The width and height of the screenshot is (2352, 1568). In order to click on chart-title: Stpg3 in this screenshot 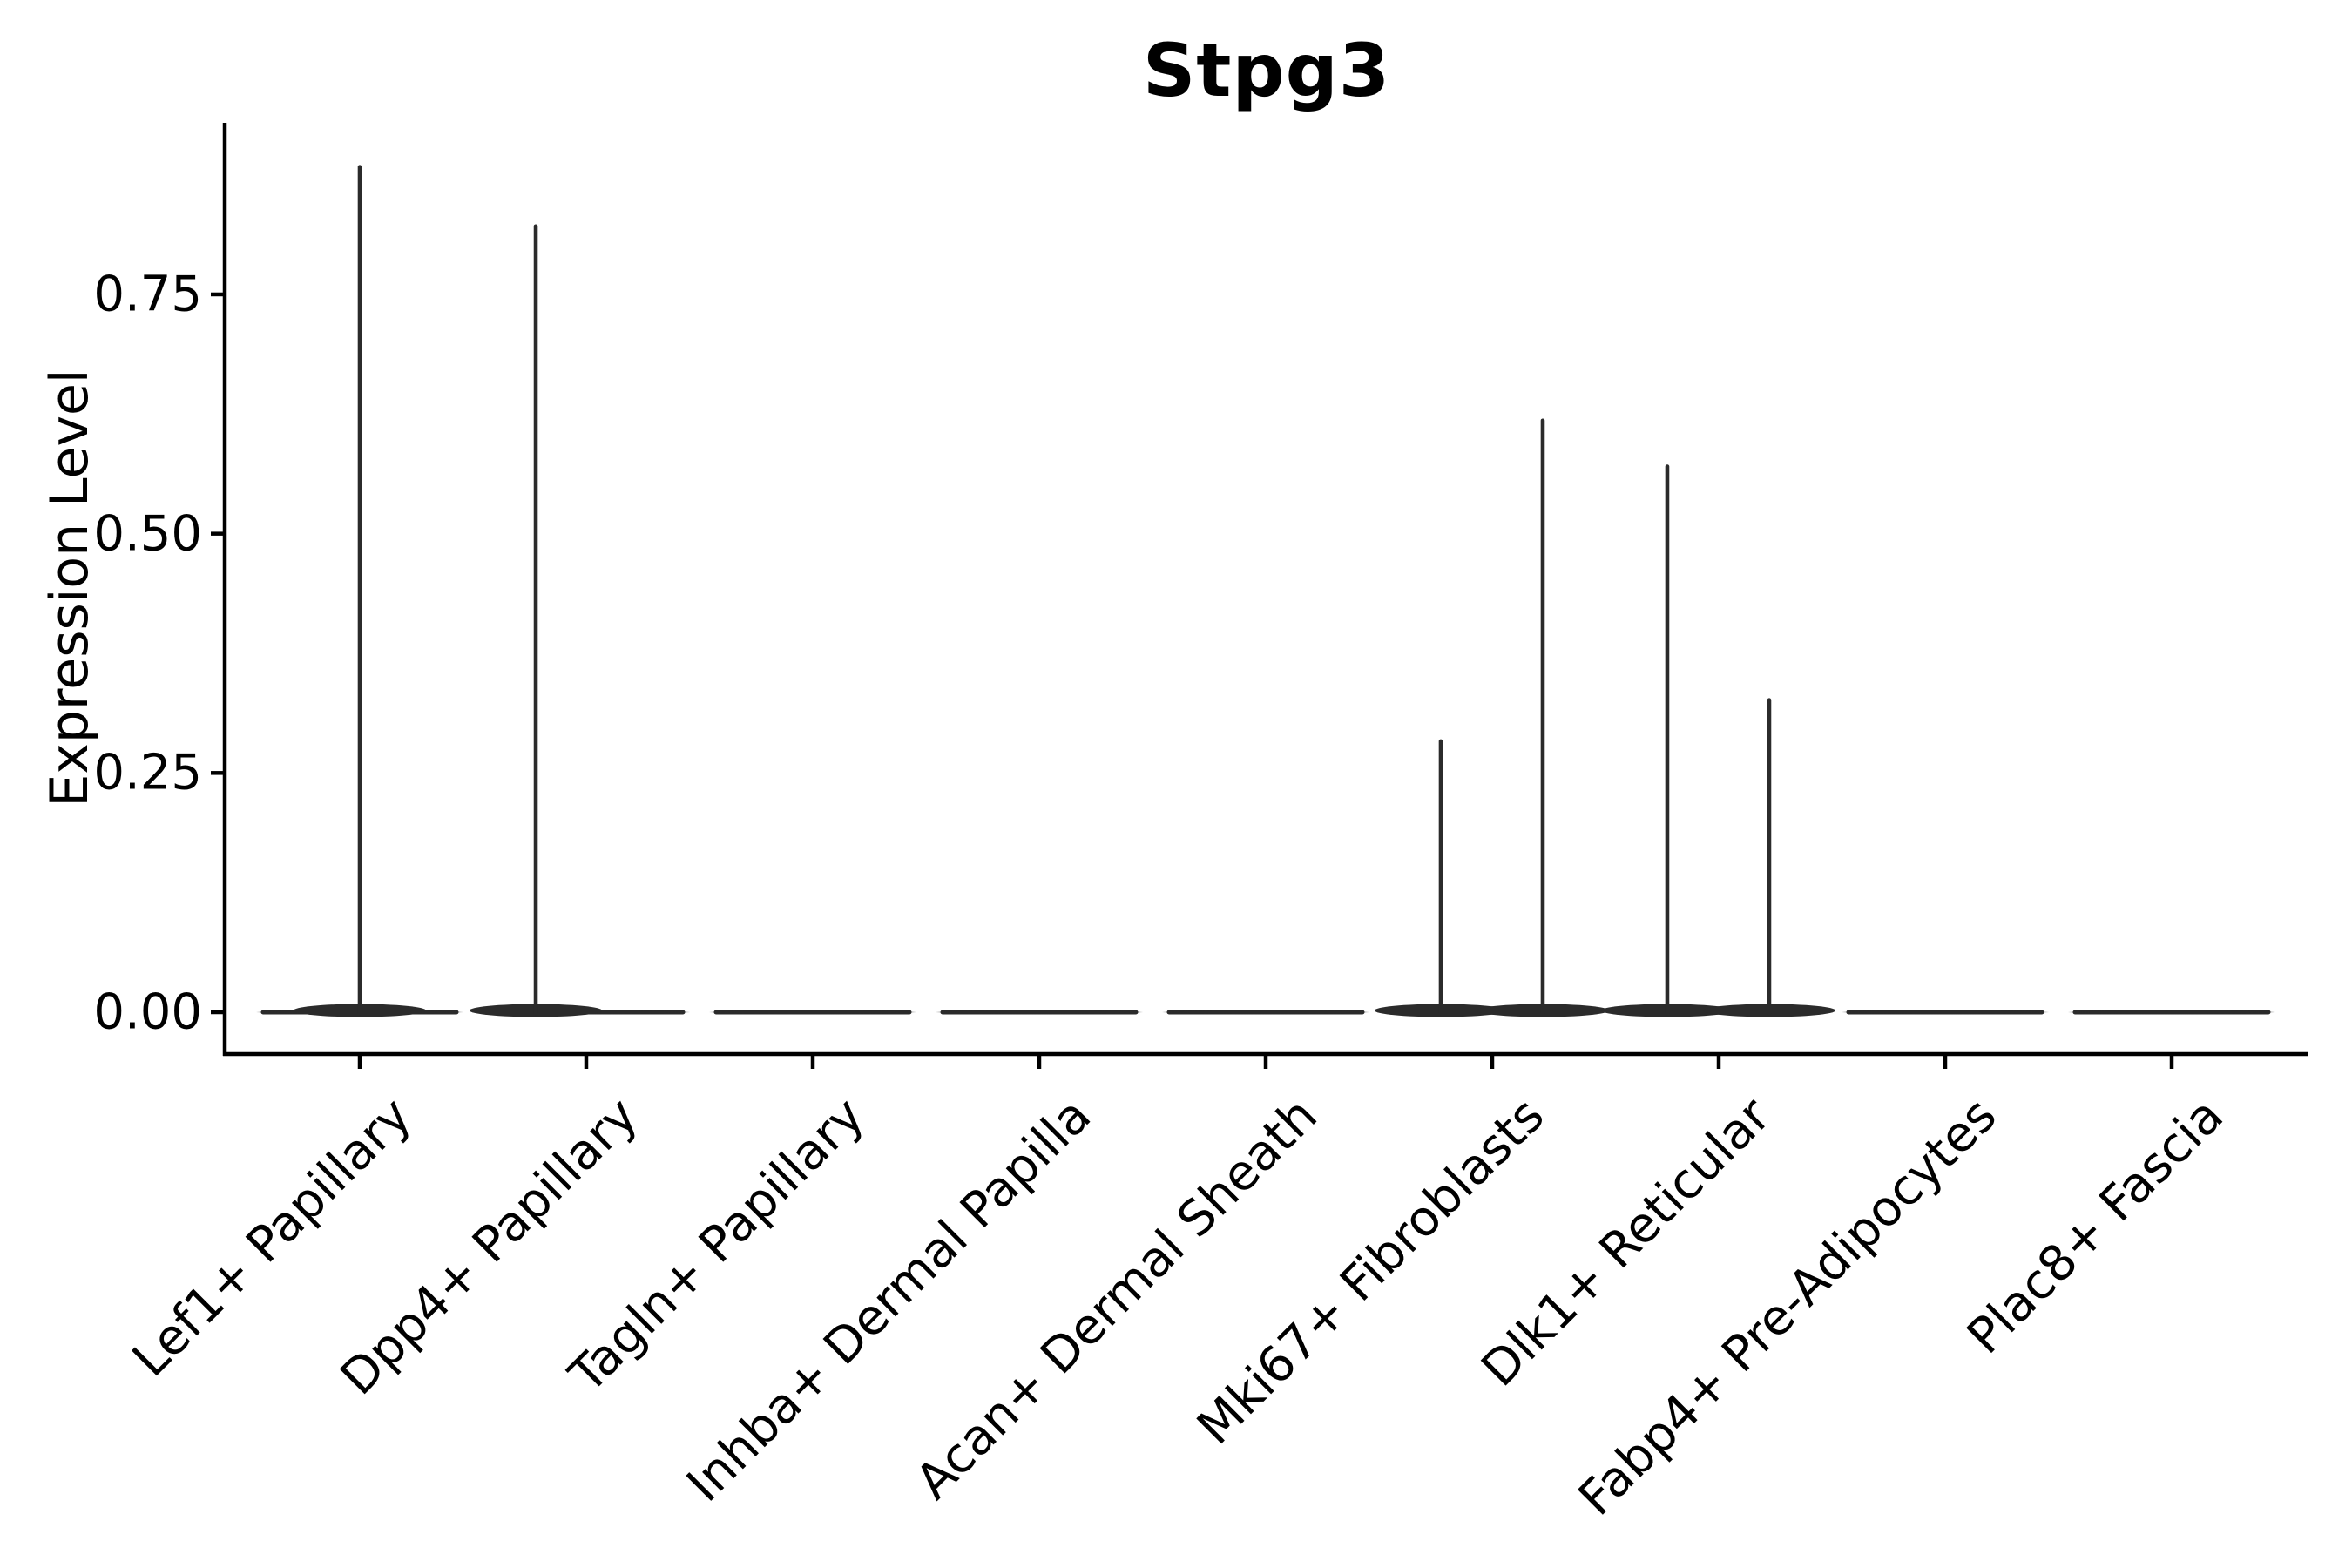, I will do `click(1266, 70)`.